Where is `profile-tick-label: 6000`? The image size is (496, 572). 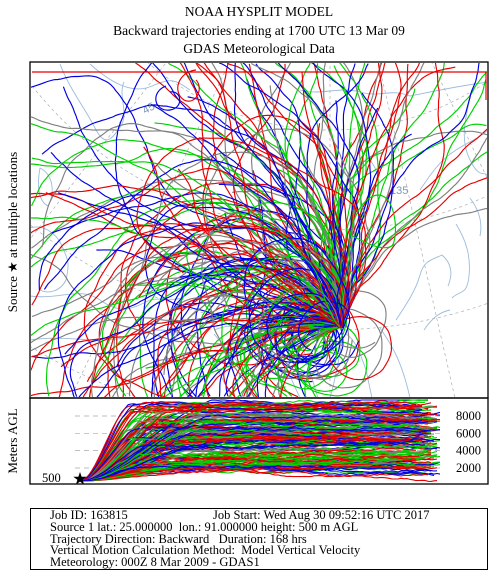 profile-tick-label: 6000 is located at coordinates (468, 433).